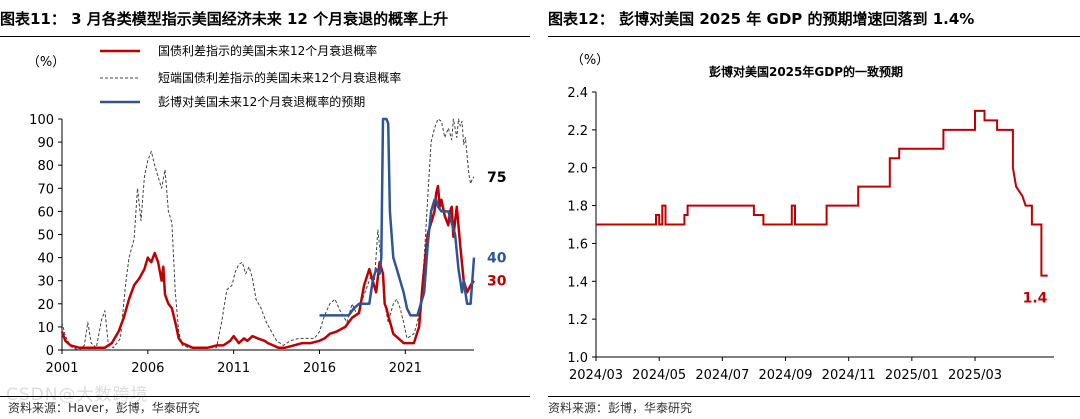  What do you see at coordinates (814, 396) in the screenshot?
I see `right-footer-rule` at bounding box center [814, 396].